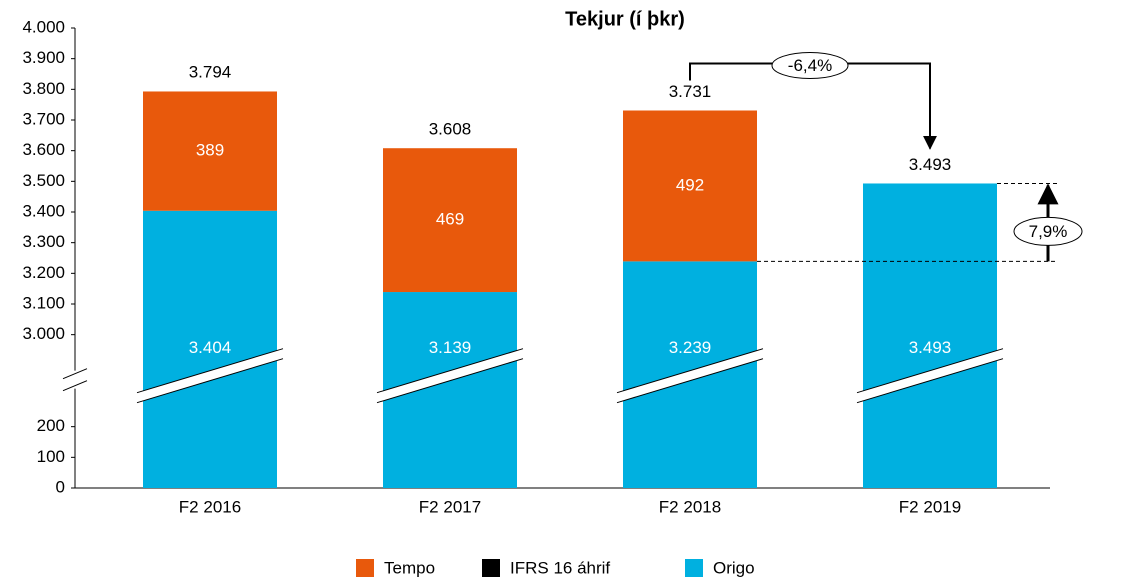 The width and height of the screenshot is (1133, 583). I want to click on legend-label: Origo, so click(734, 567).